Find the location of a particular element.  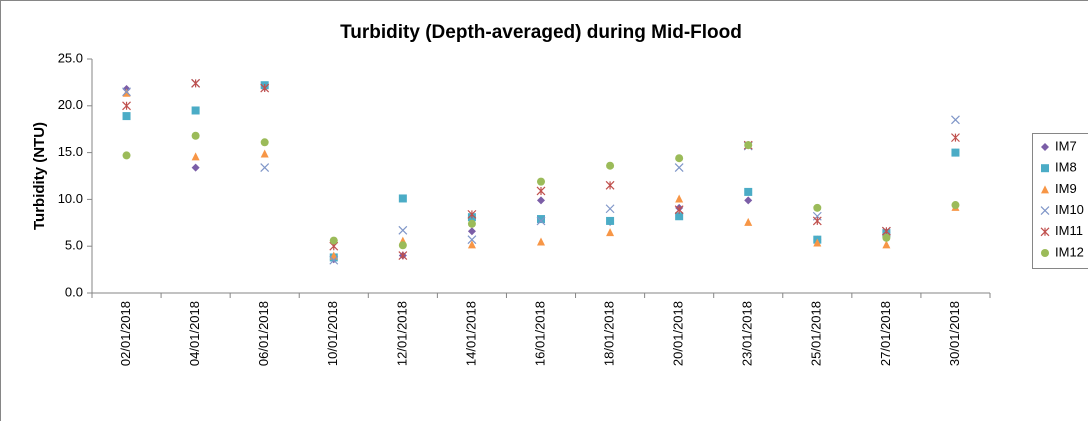

x-tick-label: 04/01/2018 is located at coordinates (194, 333).